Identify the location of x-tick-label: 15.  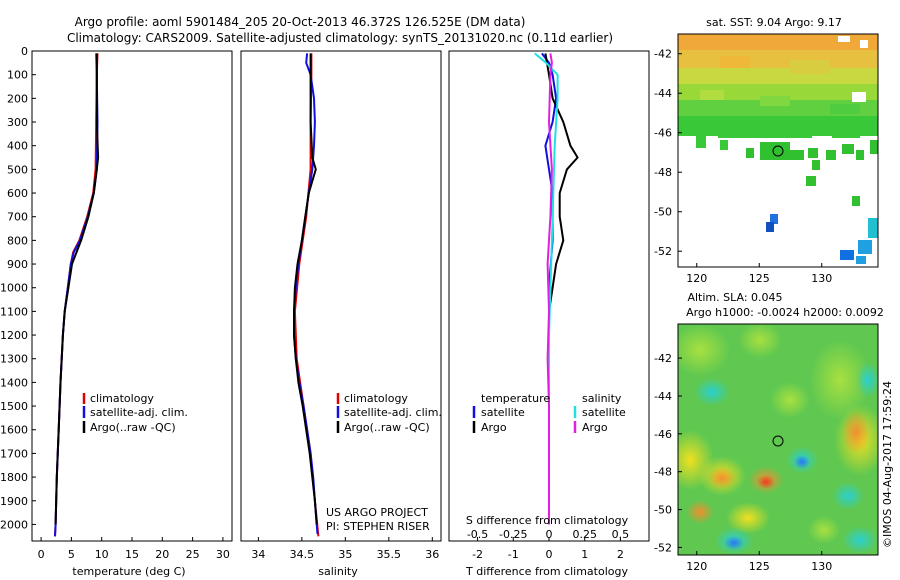
(132, 554).